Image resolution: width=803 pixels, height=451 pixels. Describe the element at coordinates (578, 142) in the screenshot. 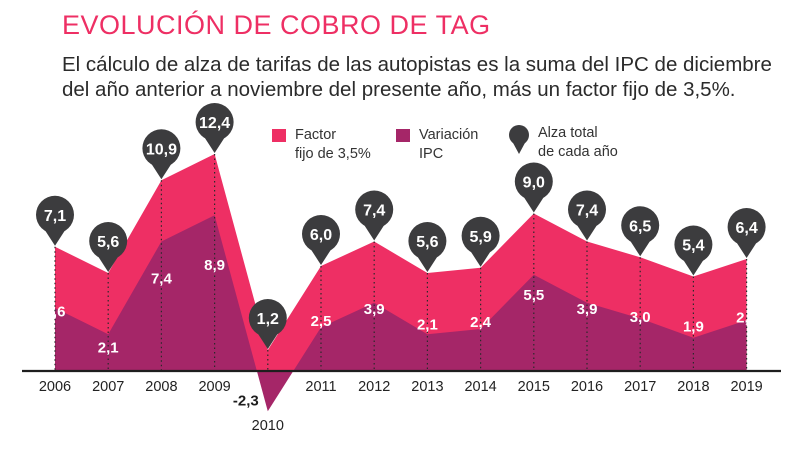

I see `legend-total-label: Alza total de cada año` at that location.